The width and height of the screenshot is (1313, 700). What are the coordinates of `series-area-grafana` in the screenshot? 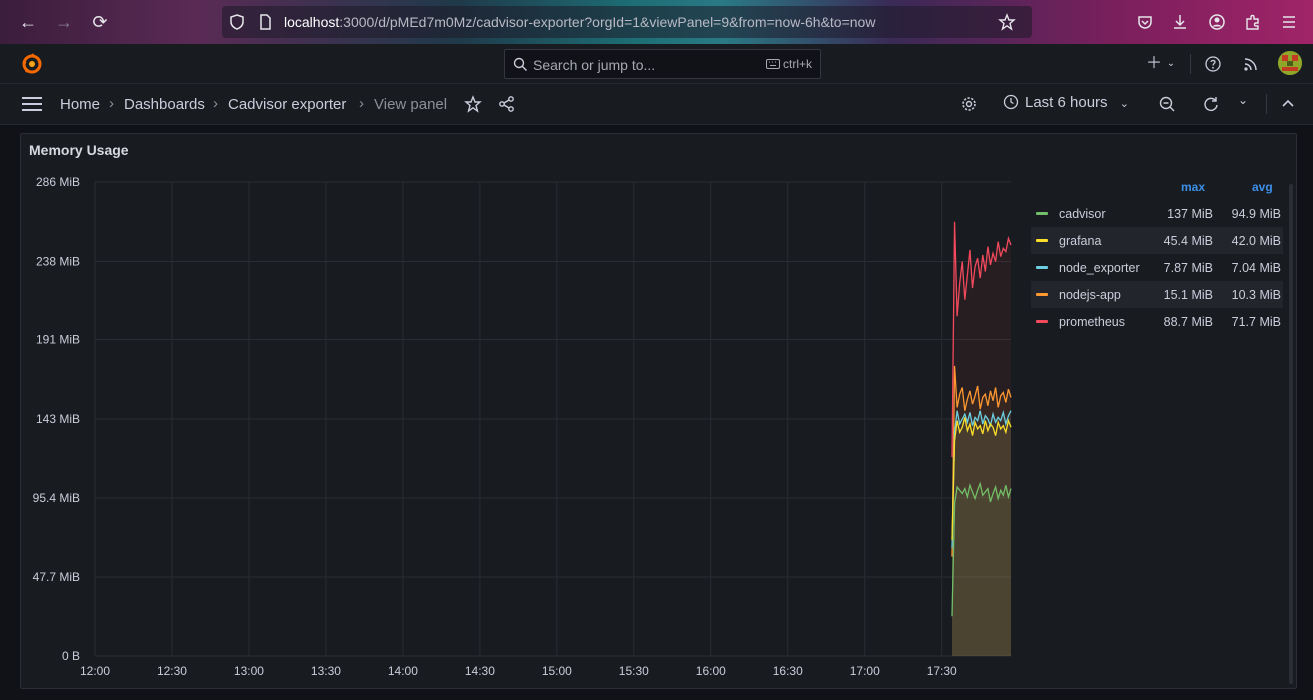 It's located at (981, 536).